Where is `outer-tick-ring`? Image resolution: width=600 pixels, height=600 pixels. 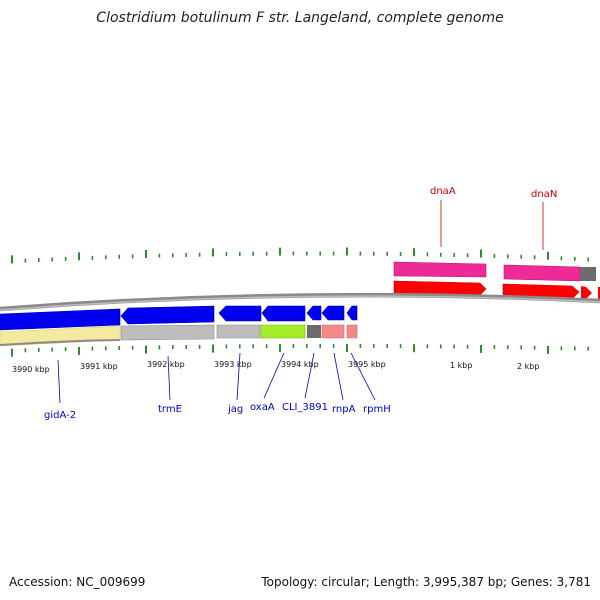 outer-tick-ring is located at coordinates (300, 255).